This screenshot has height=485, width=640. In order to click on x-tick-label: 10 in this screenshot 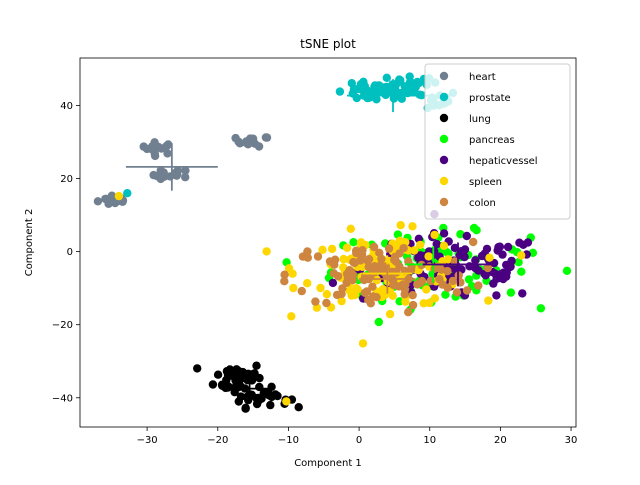, I will do `click(429, 440)`.